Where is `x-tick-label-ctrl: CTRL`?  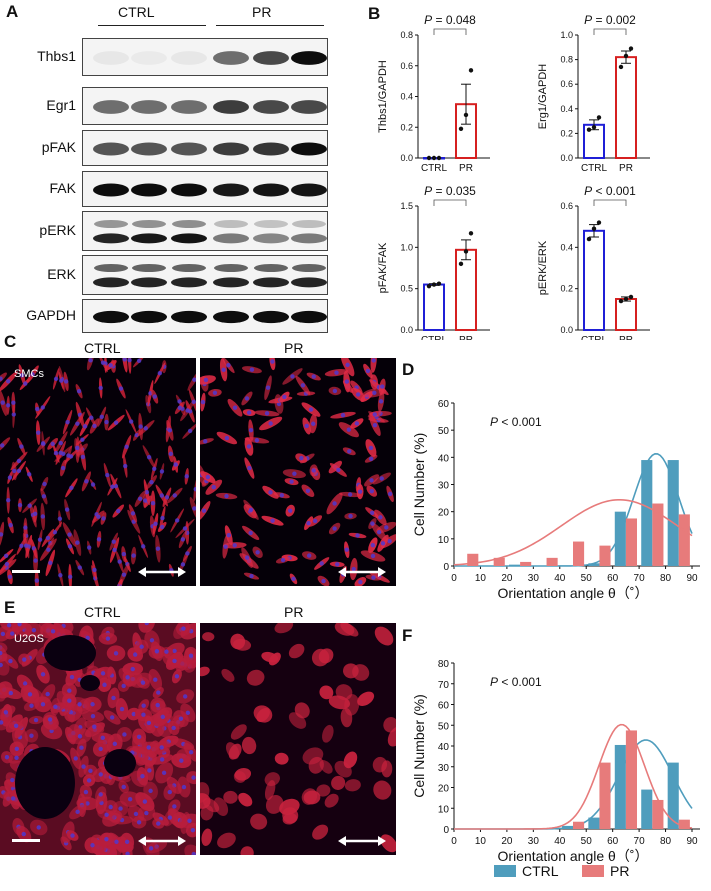
x-tick-label-ctrl: CTRL is located at coordinates (434, 168).